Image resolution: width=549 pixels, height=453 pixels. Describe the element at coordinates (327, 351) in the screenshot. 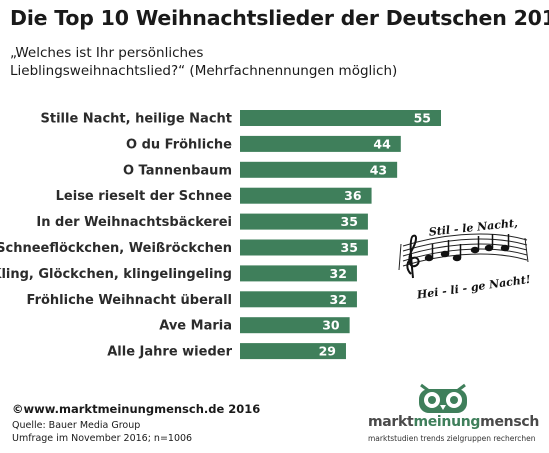

I see `value-label: 29` at that location.